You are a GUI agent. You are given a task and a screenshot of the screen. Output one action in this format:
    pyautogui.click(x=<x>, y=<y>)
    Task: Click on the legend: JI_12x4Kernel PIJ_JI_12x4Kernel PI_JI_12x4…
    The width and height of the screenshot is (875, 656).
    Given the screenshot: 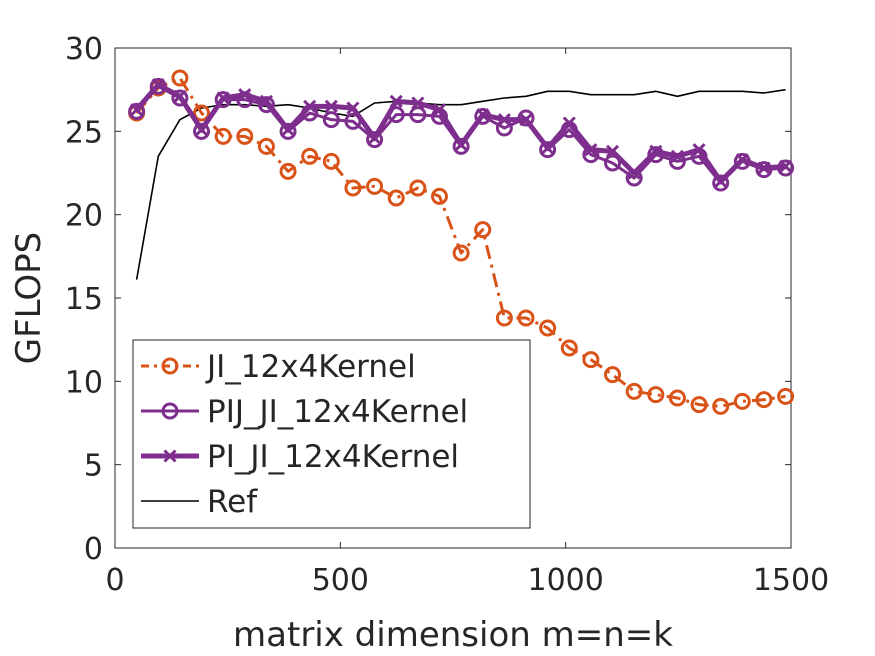 What is the action you would take?
    pyautogui.click(x=331, y=434)
    